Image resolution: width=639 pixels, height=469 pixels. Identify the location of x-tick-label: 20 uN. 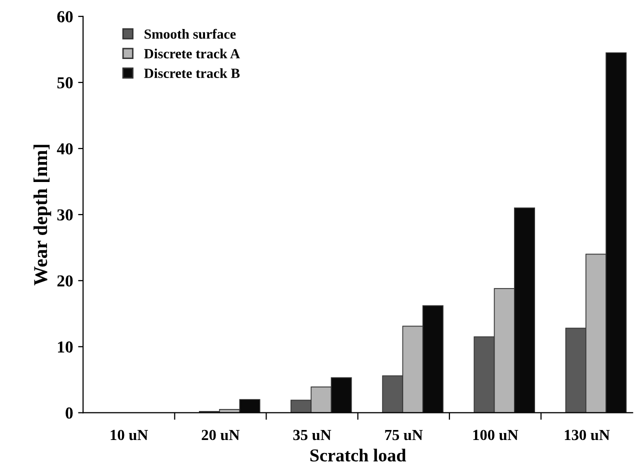
(221, 435).